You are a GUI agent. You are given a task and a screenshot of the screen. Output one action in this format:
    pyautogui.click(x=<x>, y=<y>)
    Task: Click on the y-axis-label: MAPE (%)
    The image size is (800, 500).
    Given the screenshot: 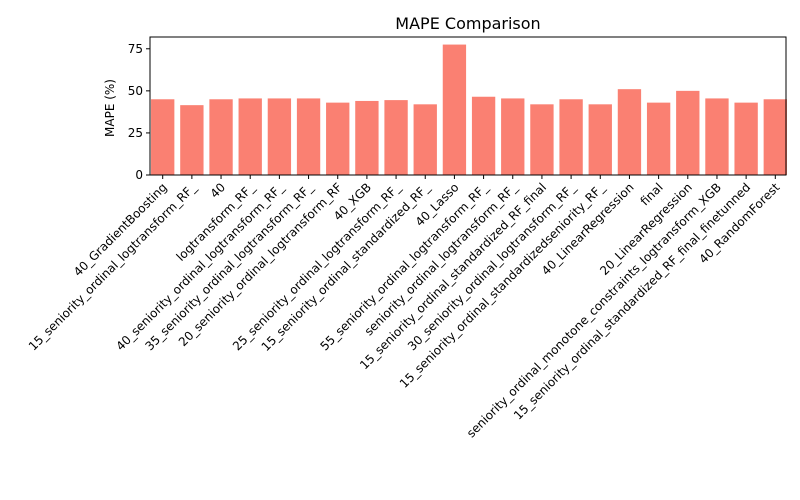 What is the action you would take?
    pyautogui.click(x=110, y=108)
    